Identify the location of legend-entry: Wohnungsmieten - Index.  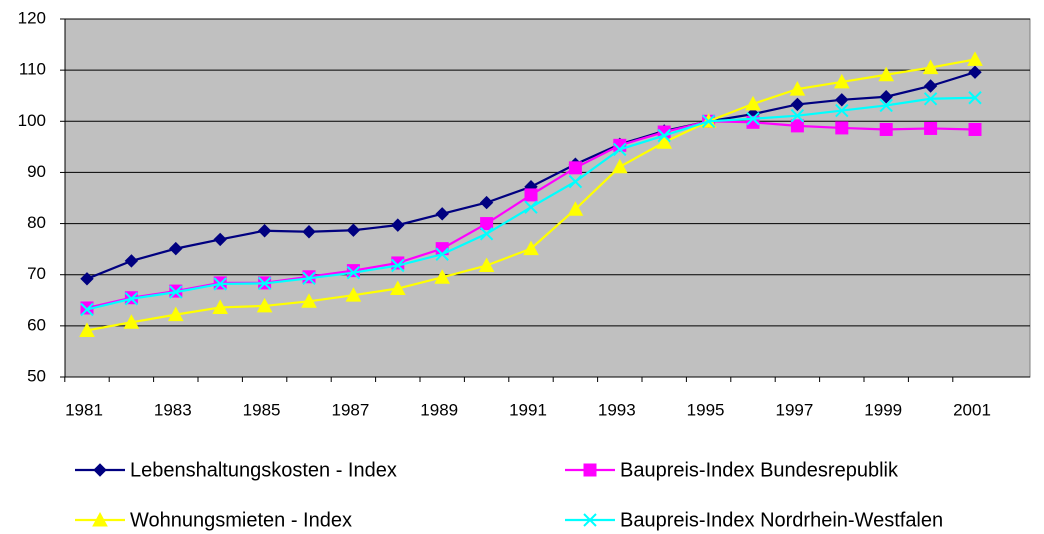
(213, 520).